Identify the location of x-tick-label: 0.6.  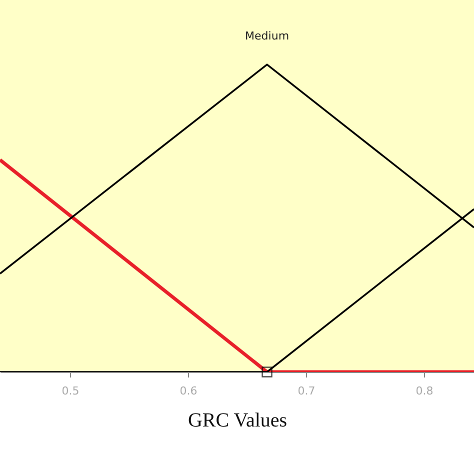
(189, 391).